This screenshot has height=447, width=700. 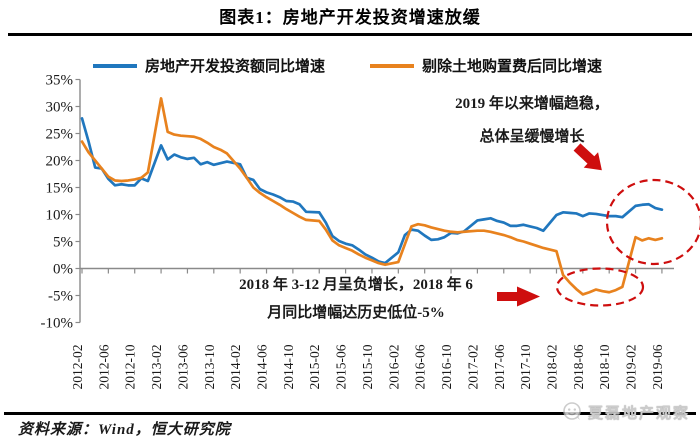 I want to click on title-divider-rule, so click(x=350, y=34).